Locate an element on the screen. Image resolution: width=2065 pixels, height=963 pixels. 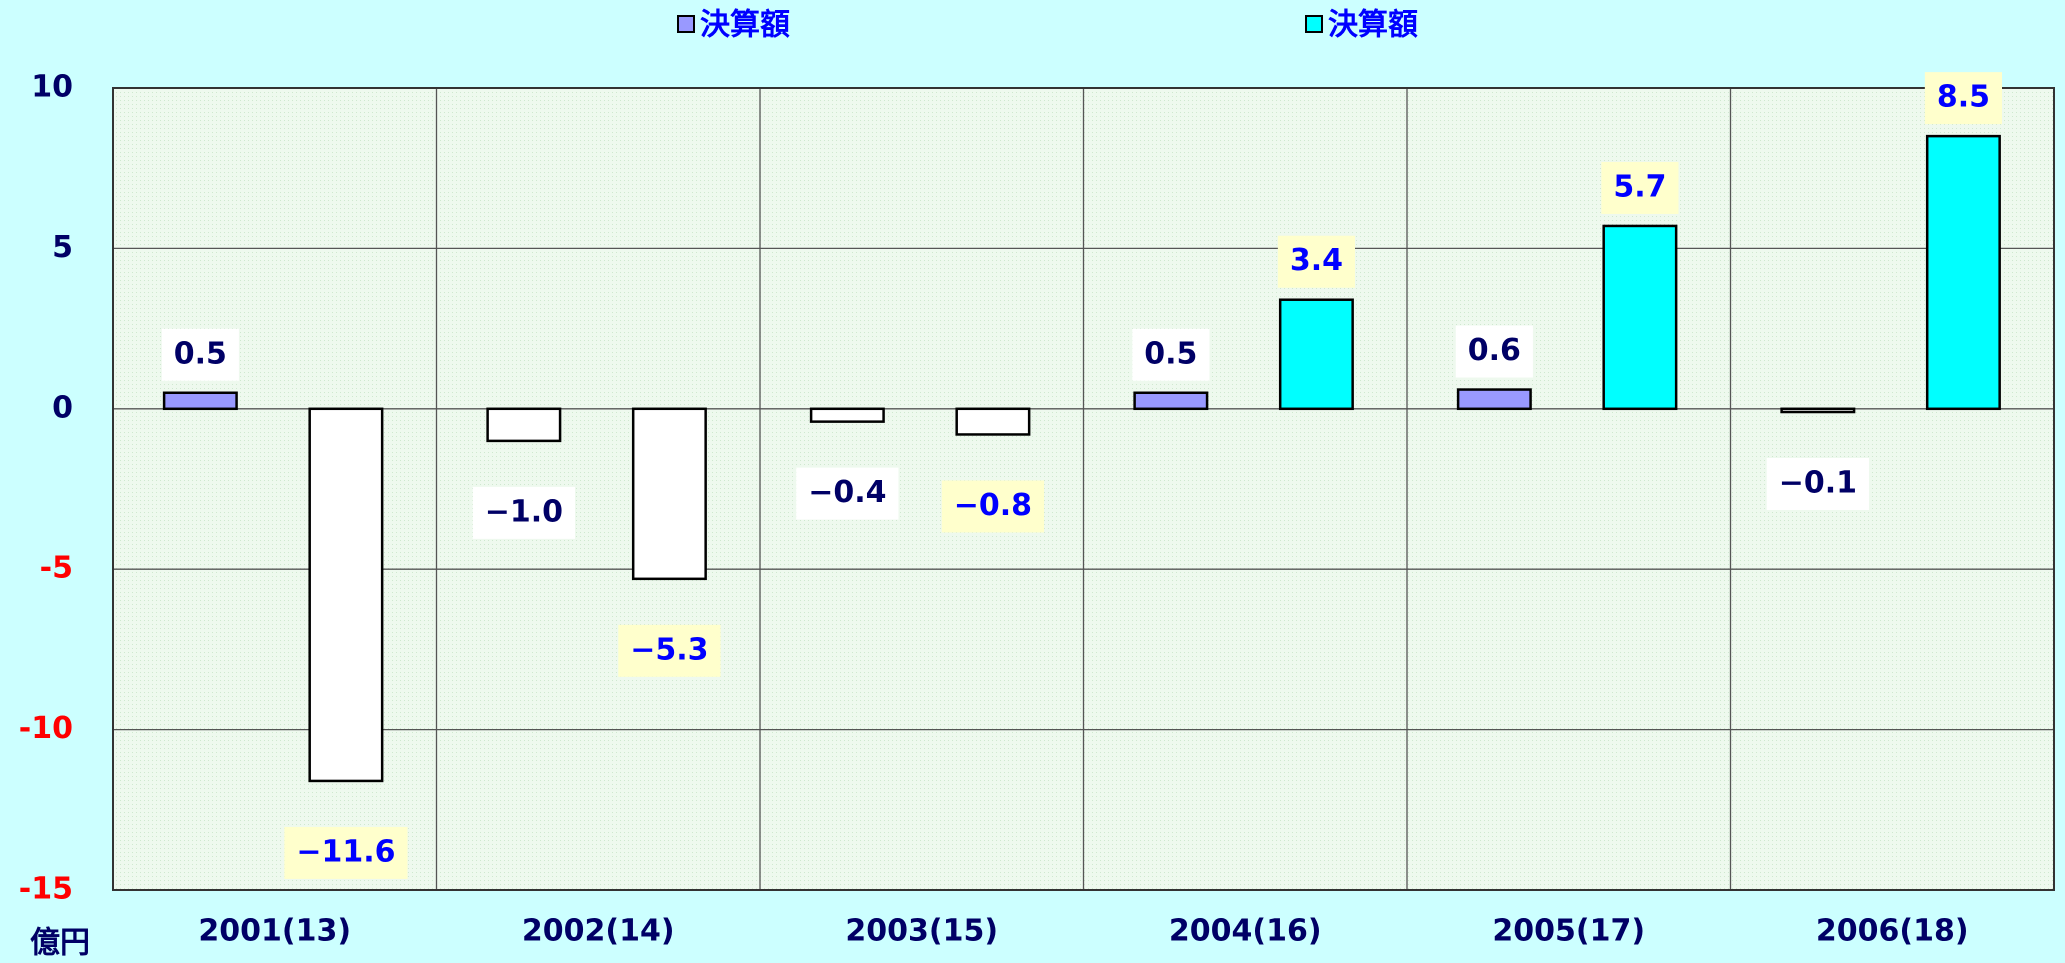
y-tick-label: 5 is located at coordinates (62, 247).